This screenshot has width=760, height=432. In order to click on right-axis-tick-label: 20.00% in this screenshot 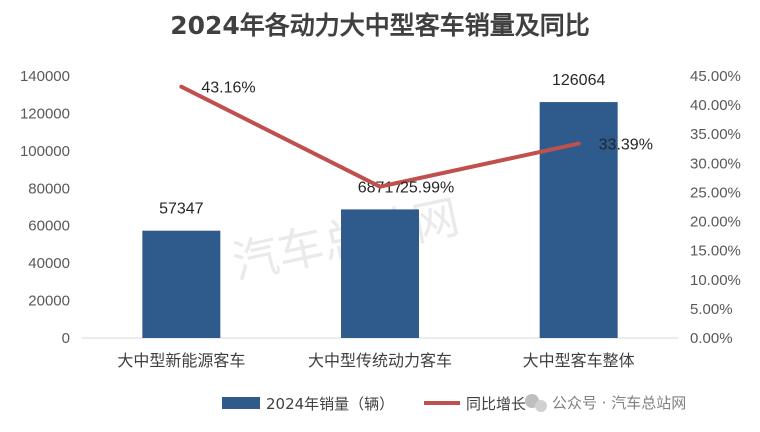, I will do `click(715, 222)`.